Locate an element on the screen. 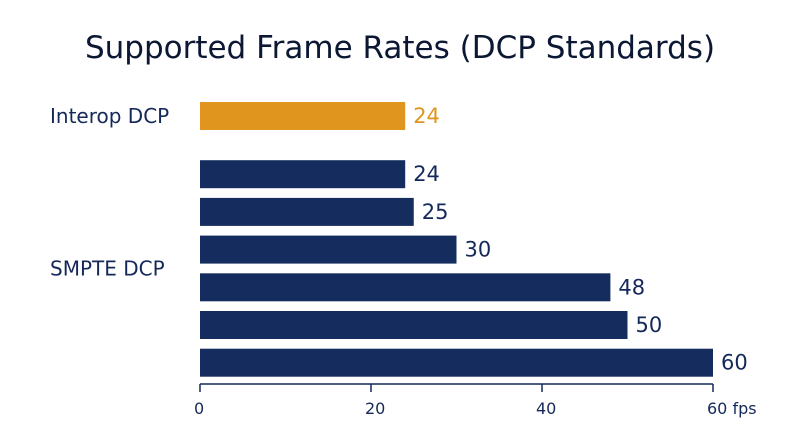 This screenshot has height=447, width=800. chart-title: Supported Frame Rates (DCP Standards) is located at coordinates (400, 48).